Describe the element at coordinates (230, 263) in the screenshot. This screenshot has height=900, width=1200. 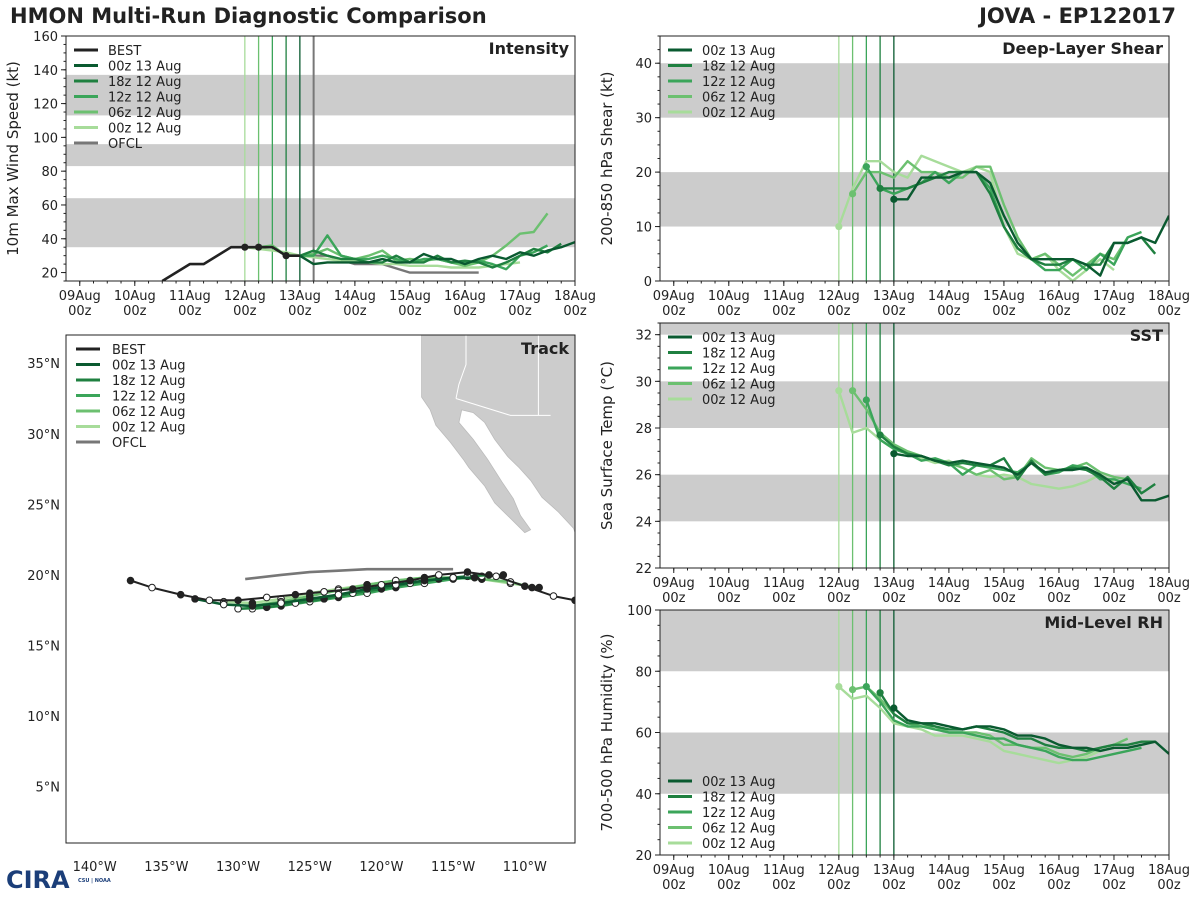
I see `series-line-best` at that location.